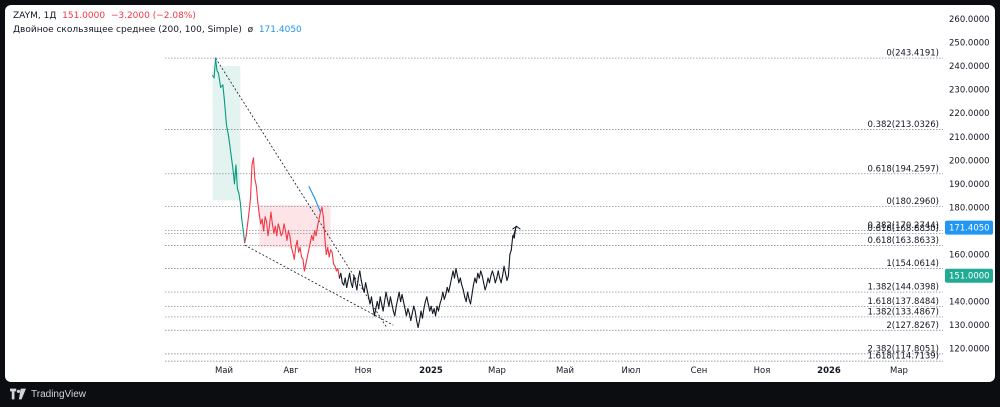  I want to click on y-tick-label: 260.0000, so click(969, 20).